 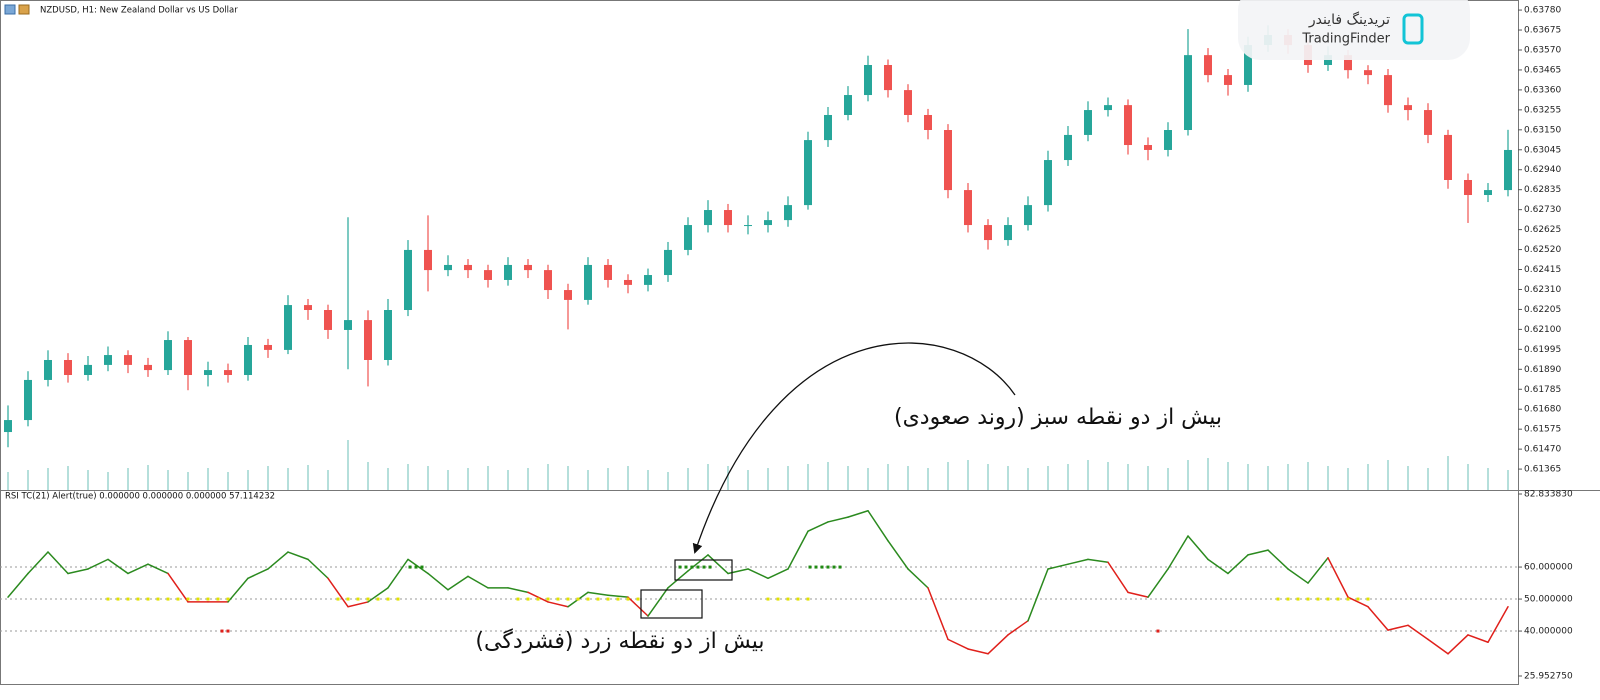 I want to click on y-tick-label: 0.61365, so click(x=1542, y=470).